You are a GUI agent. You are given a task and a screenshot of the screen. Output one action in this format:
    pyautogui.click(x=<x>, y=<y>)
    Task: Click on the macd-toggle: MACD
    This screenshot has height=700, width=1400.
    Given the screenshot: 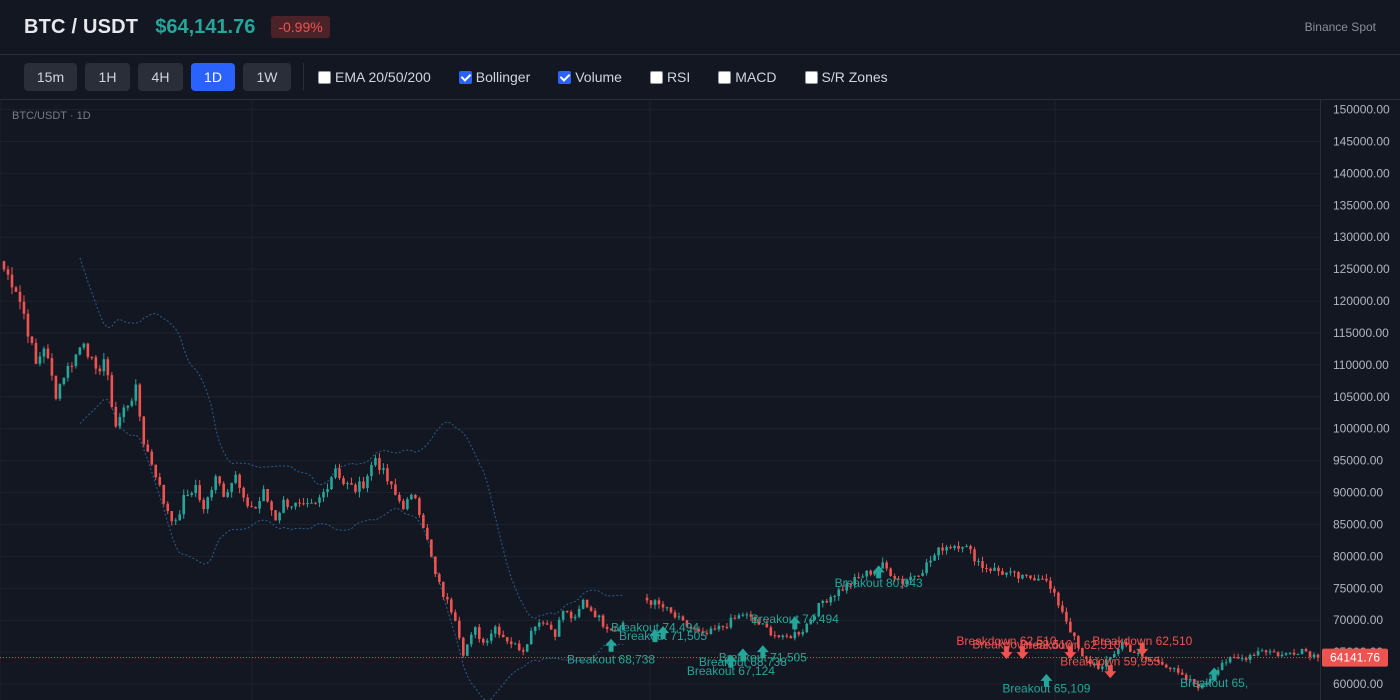 What is the action you would take?
    pyautogui.click(x=747, y=77)
    